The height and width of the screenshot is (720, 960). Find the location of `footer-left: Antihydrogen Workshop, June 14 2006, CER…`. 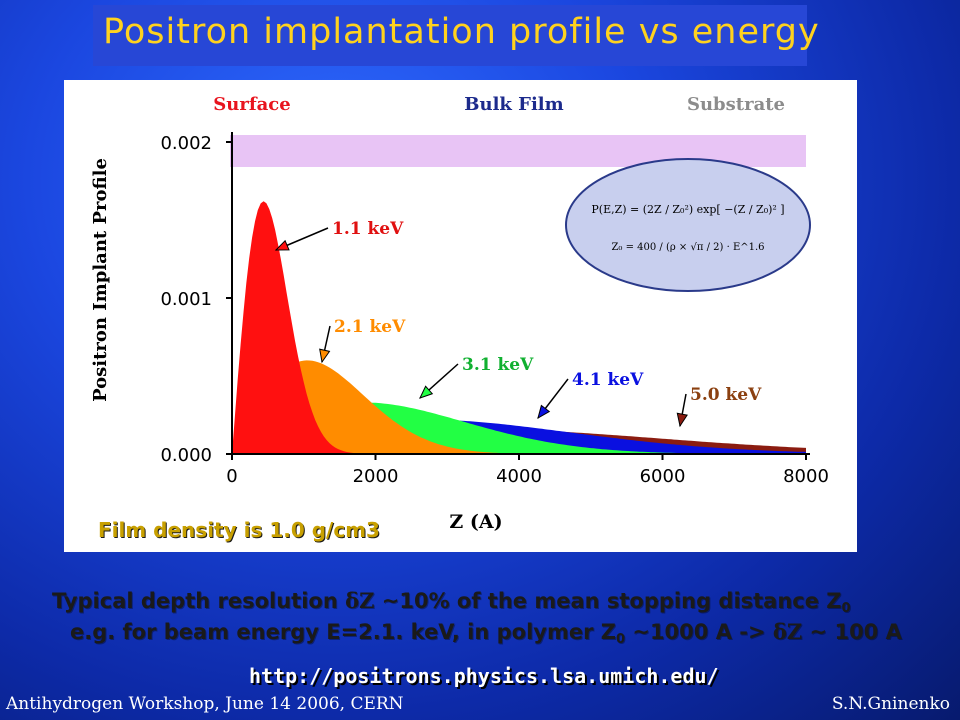

footer-left: Antihydrogen Workshop, June 14 2006, CER… is located at coordinates (205, 704).